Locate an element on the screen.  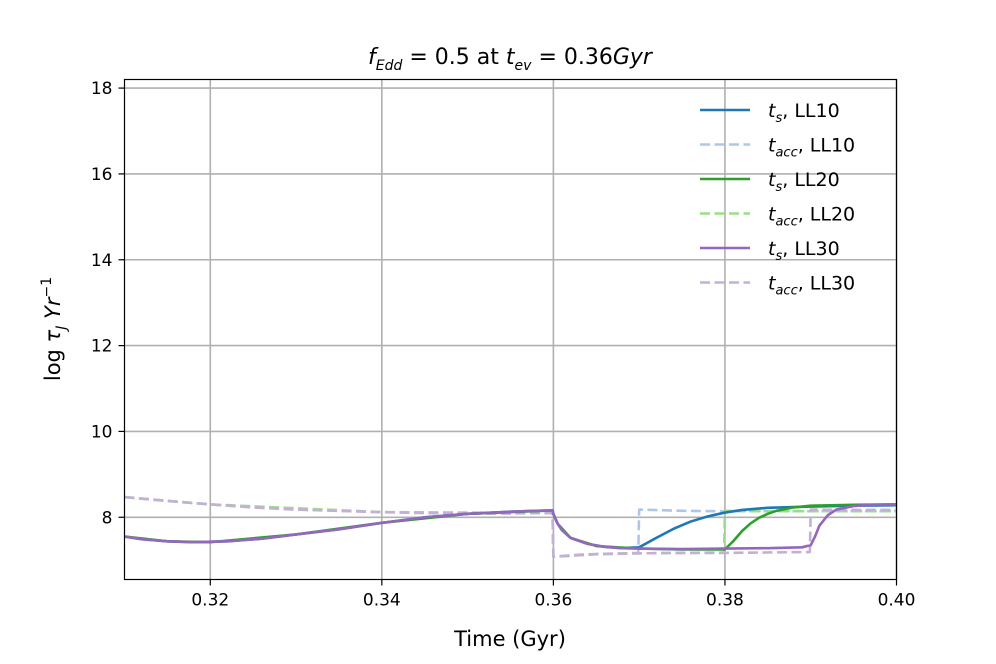
y-tick-label: 12 is located at coordinates (102, 347).